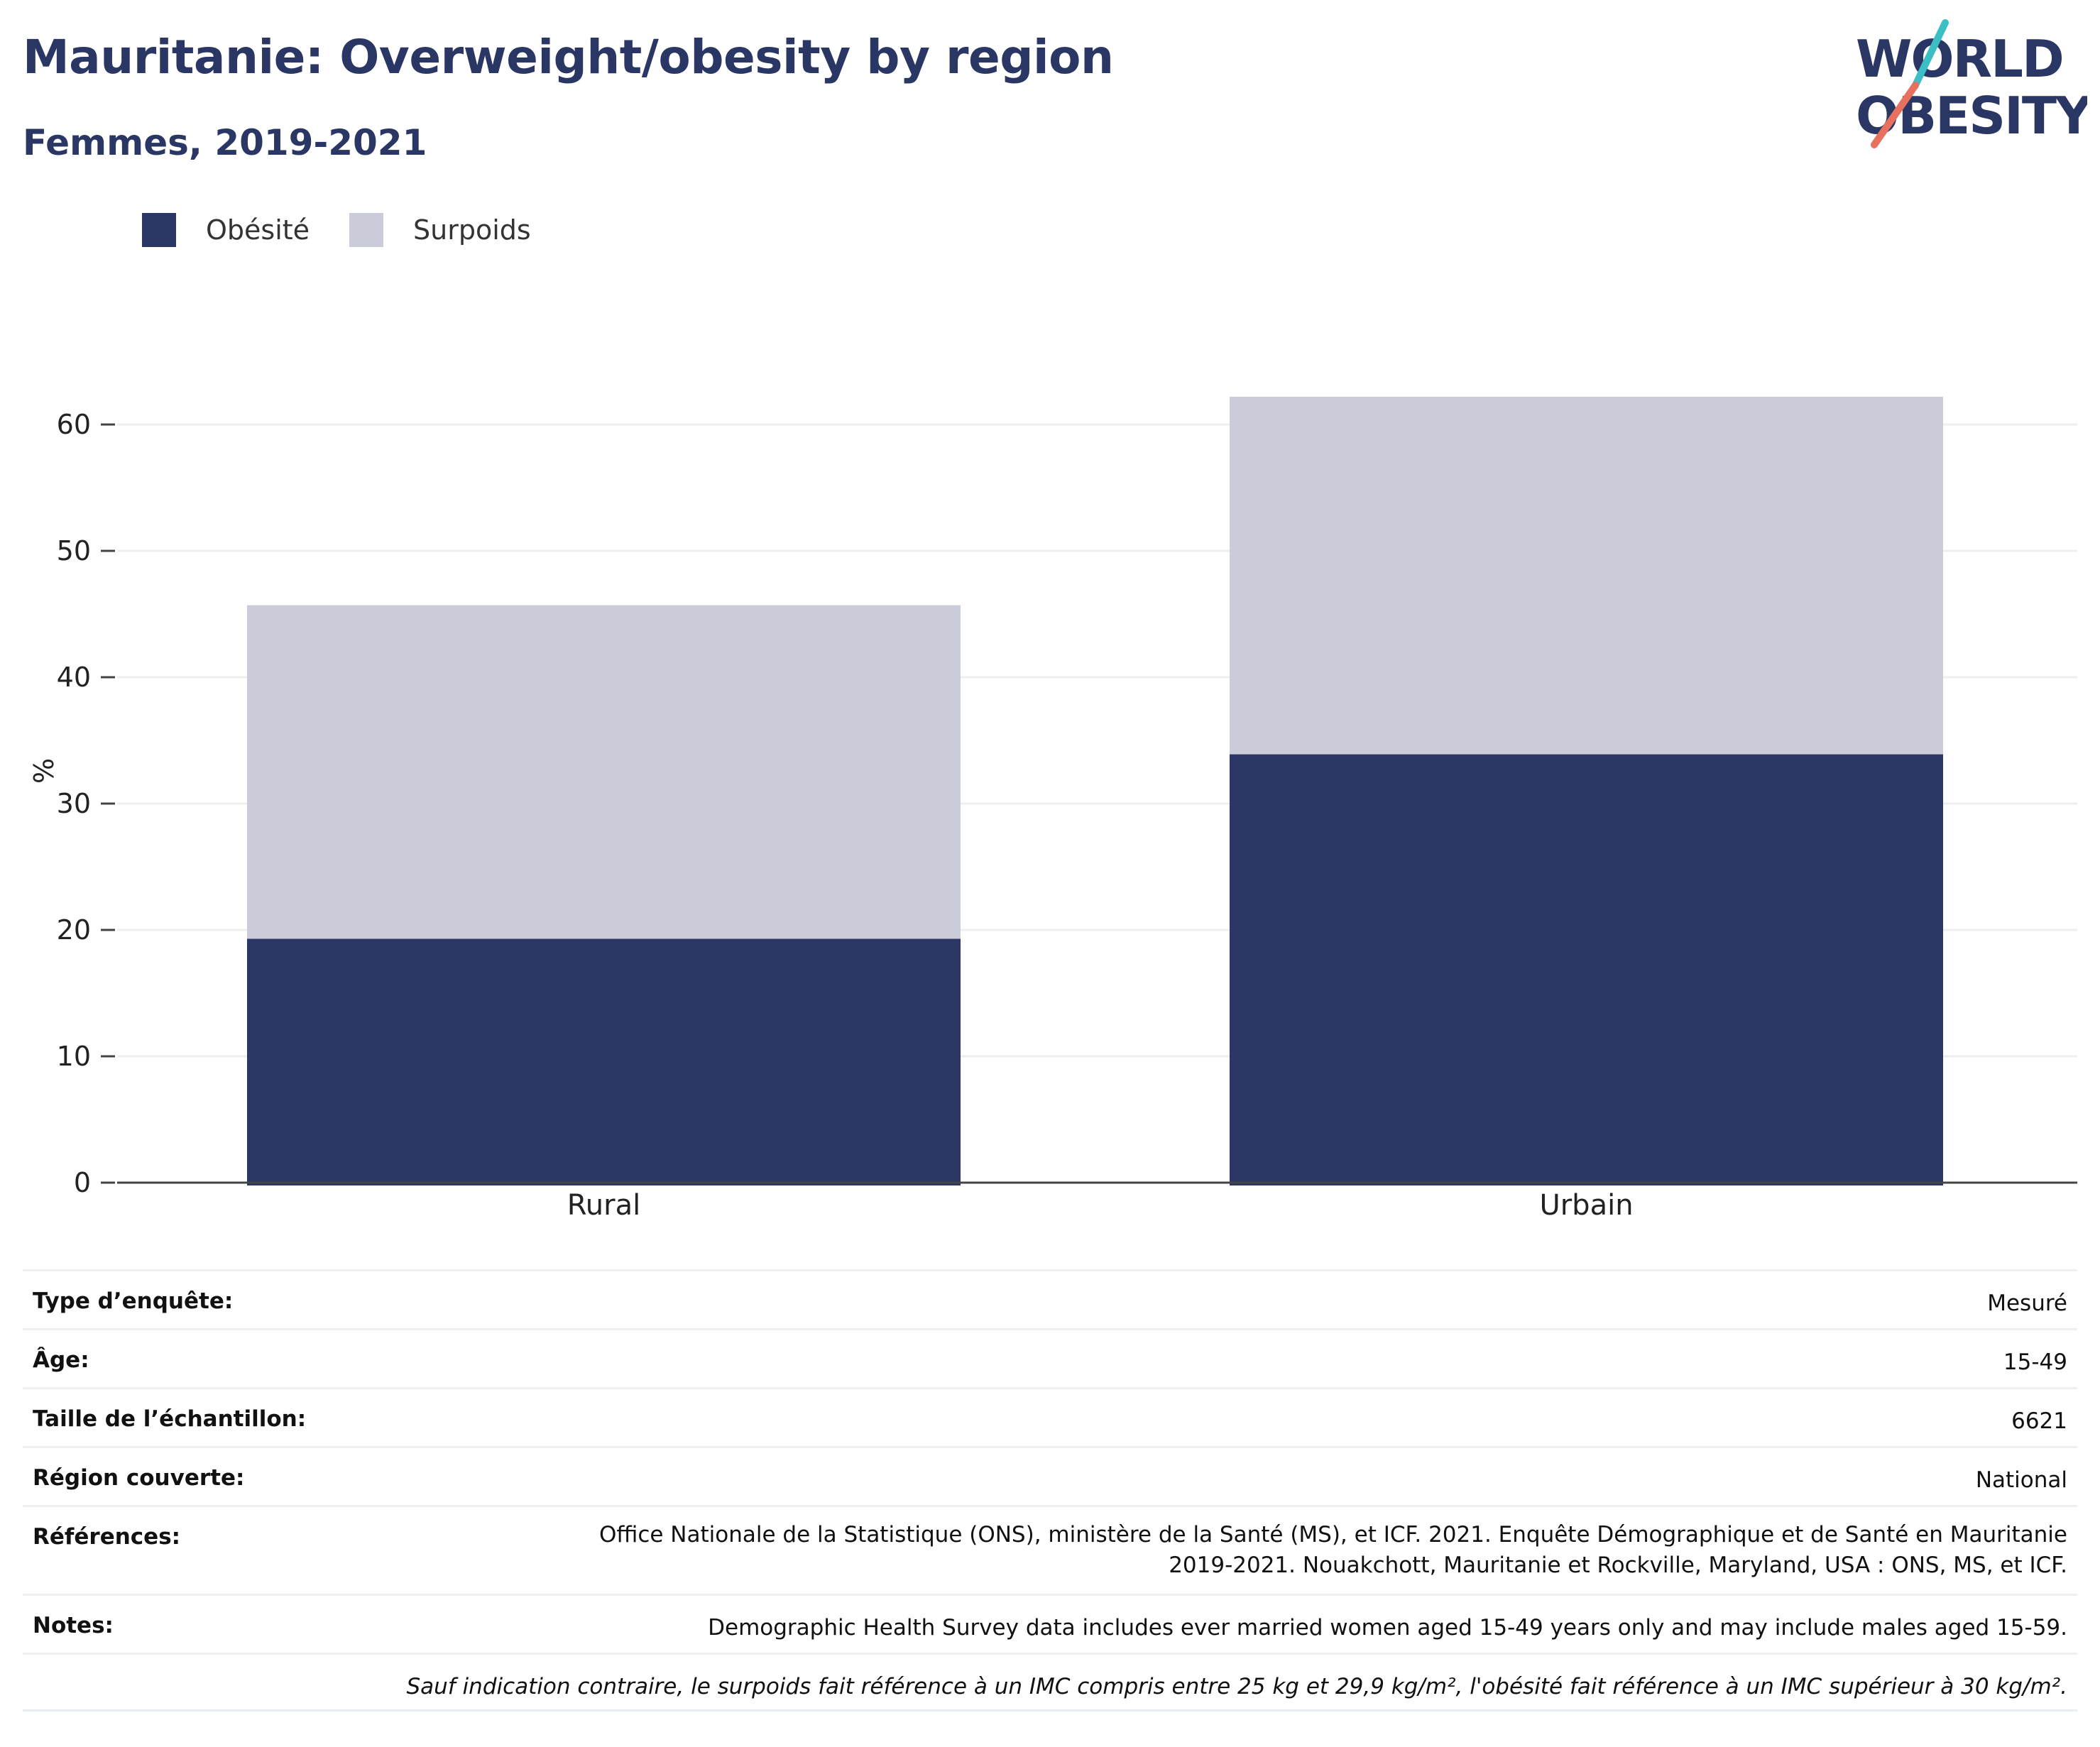  What do you see at coordinates (61, 1360) in the screenshot?
I see `meta-key: Âge:` at bounding box center [61, 1360].